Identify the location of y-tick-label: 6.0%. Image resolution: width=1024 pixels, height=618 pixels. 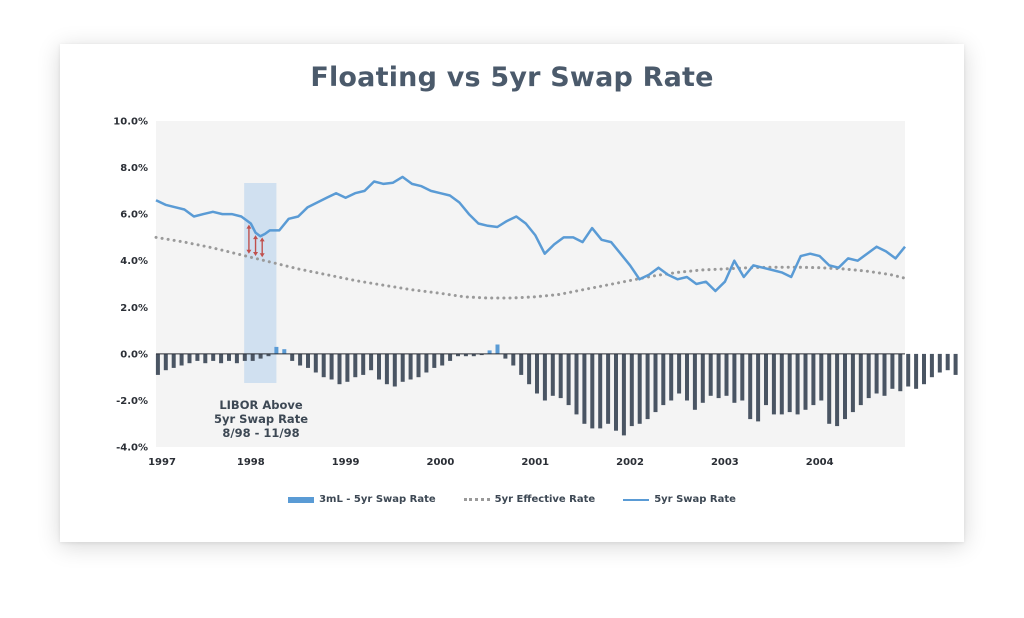
(134, 215).